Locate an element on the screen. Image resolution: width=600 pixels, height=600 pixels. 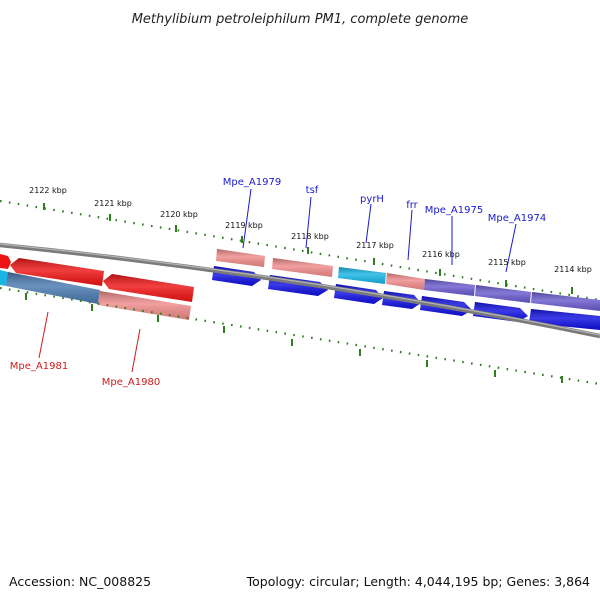
reverse-gene-labels: Mpe_A1981 Mpe_A1980 is located at coordinates (85, 349).